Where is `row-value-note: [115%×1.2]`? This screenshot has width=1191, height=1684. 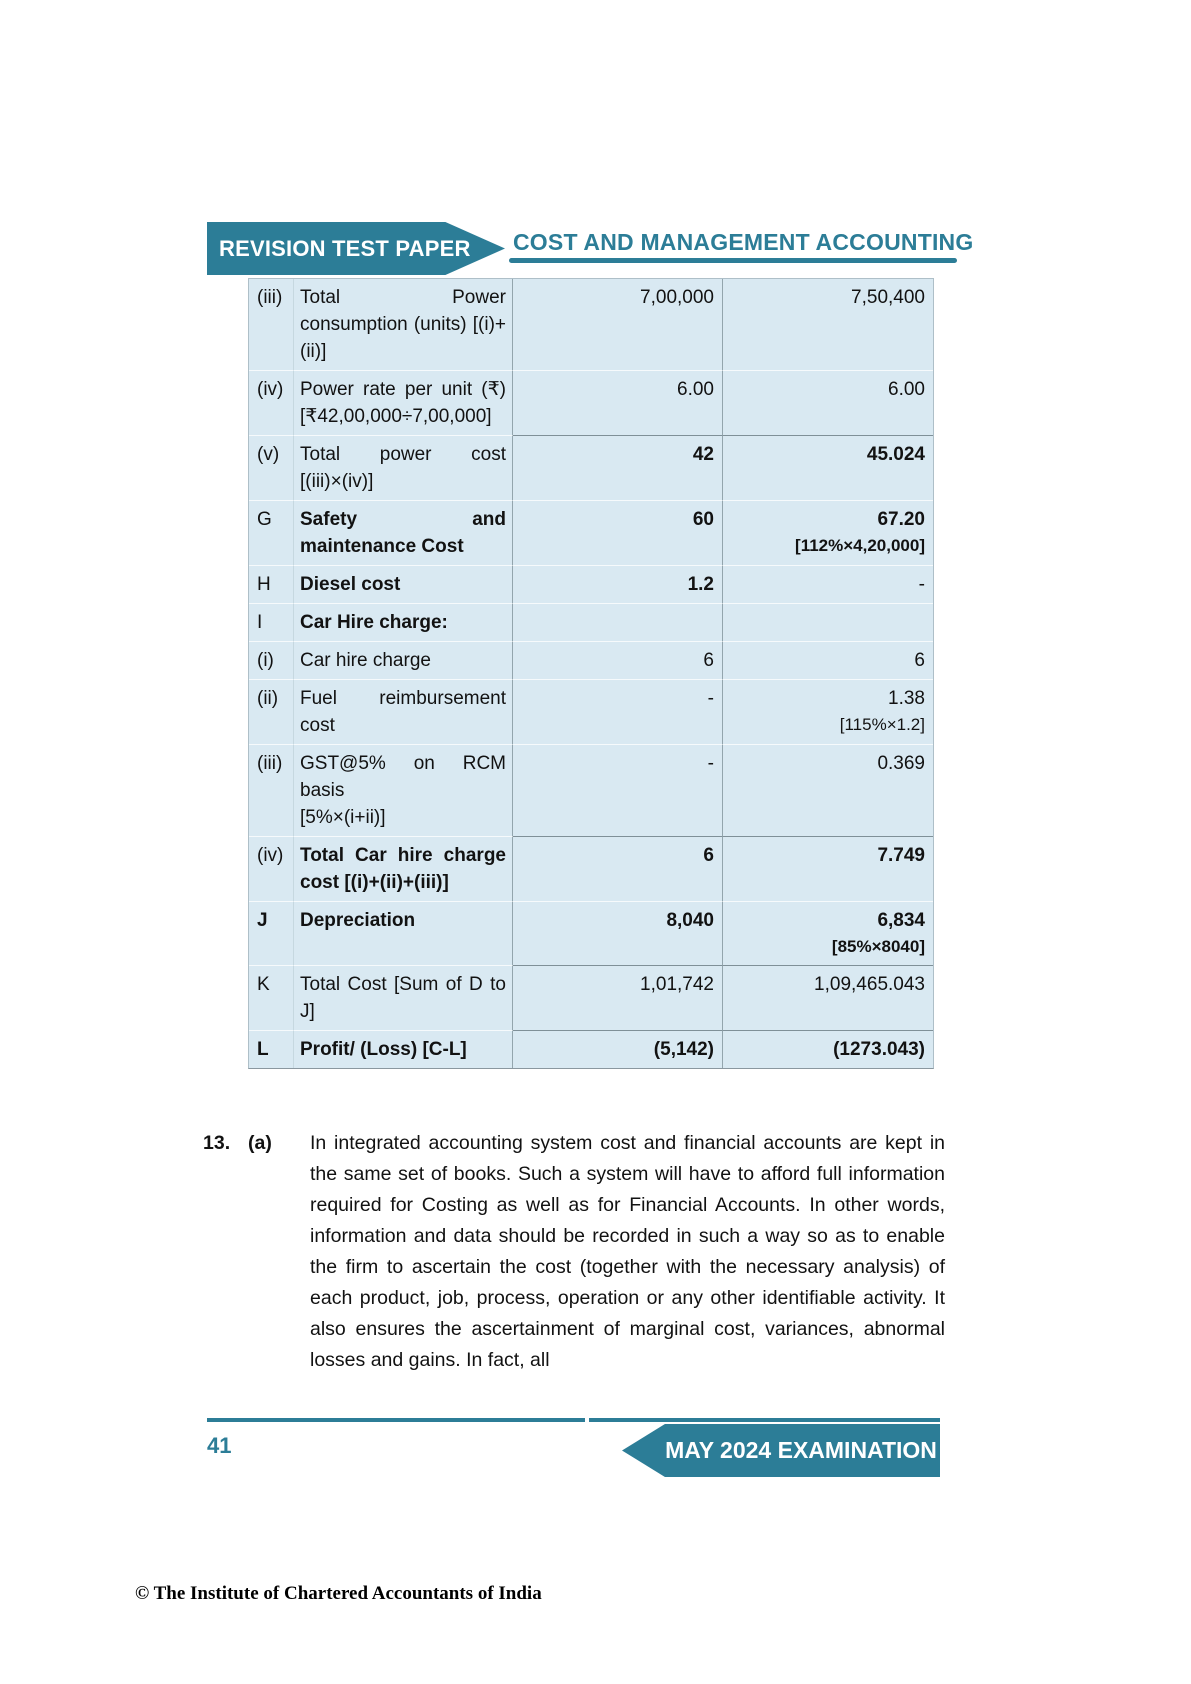 row-value-note: [115%×1.2] is located at coordinates (882, 724).